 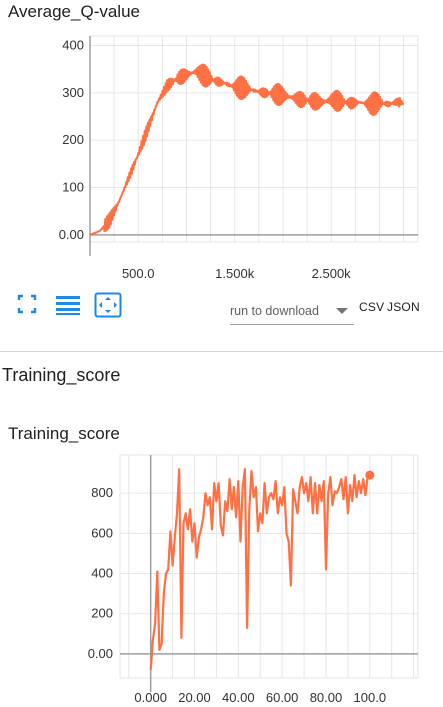 I want to click on series-line, so click(x=260, y=569).